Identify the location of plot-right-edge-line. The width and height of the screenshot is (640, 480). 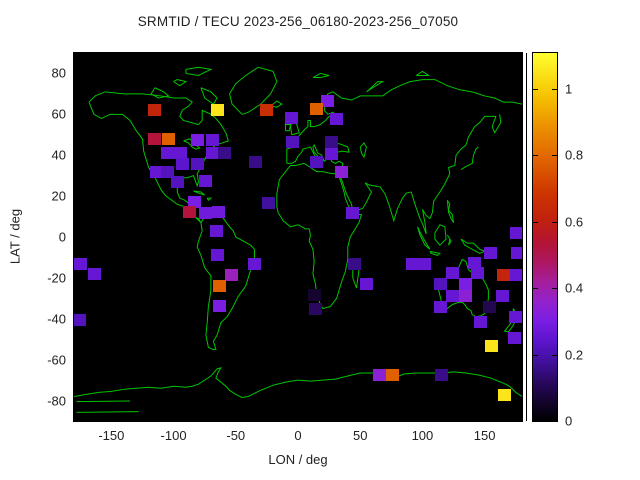
(526, 237).